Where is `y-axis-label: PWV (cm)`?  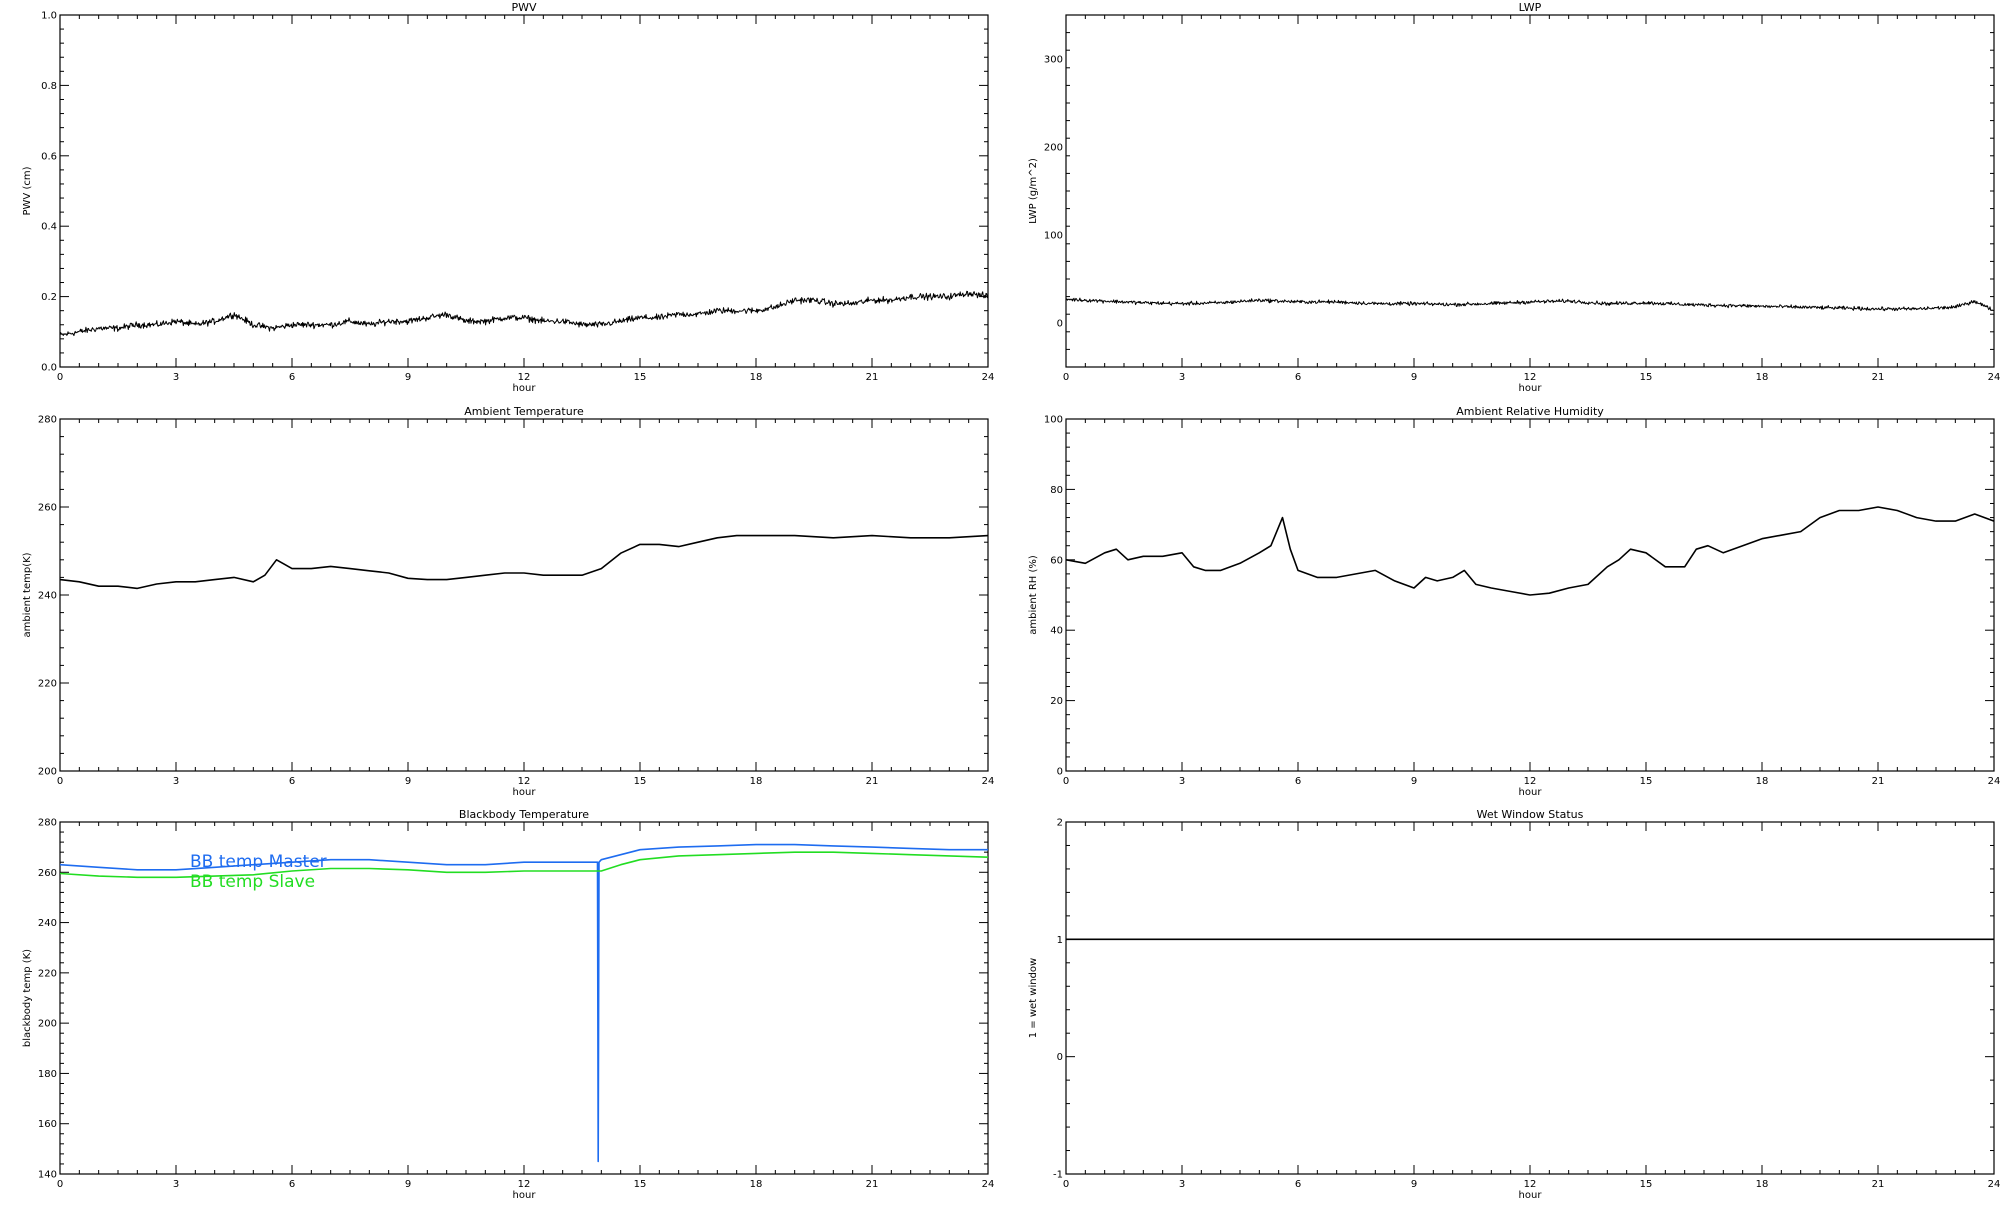
y-axis-label: PWV (cm) is located at coordinates (27, 190).